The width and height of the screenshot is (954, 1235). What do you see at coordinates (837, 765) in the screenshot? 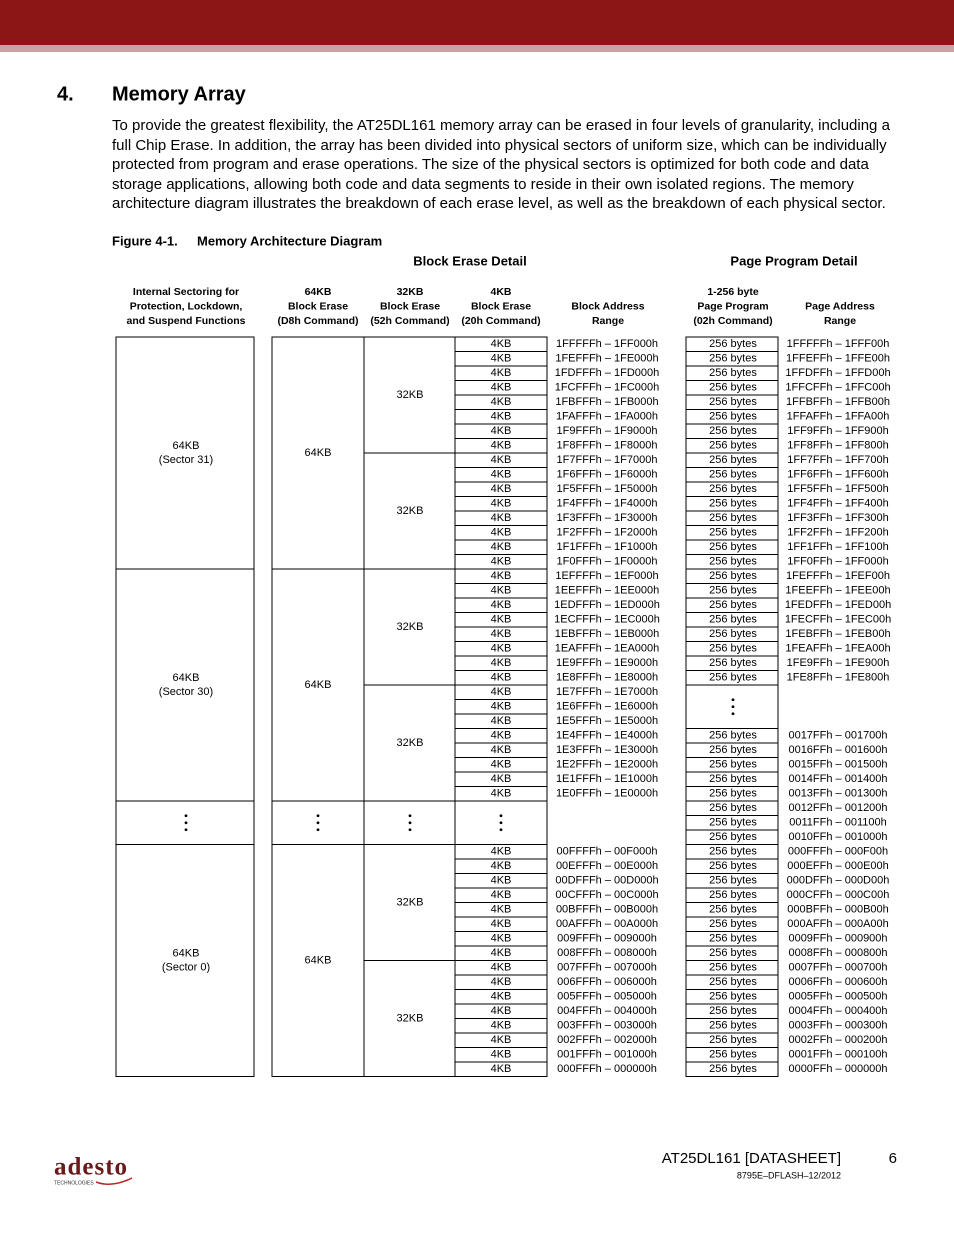
I see `page-address: 0015FFh – 001500h` at bounding box center [837, 765].